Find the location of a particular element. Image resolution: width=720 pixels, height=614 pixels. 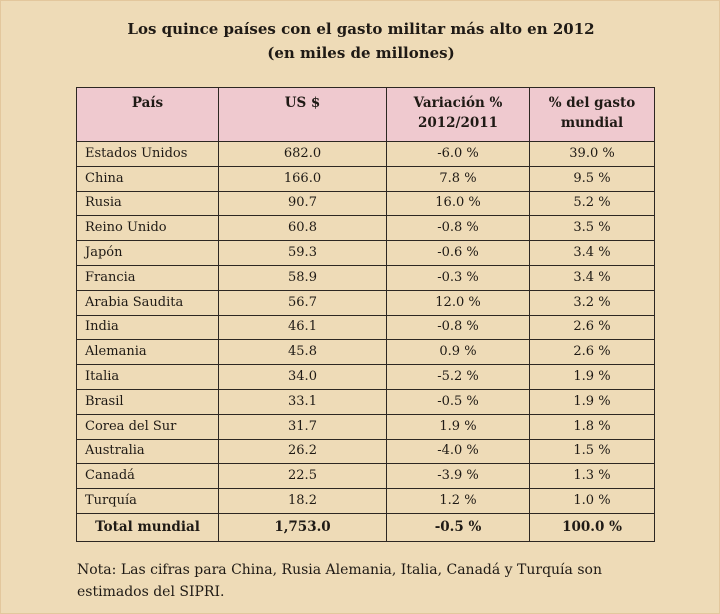

table-row: Rusia 90.7 16.0 % 5.2 % is located at coordinates (365, 203).